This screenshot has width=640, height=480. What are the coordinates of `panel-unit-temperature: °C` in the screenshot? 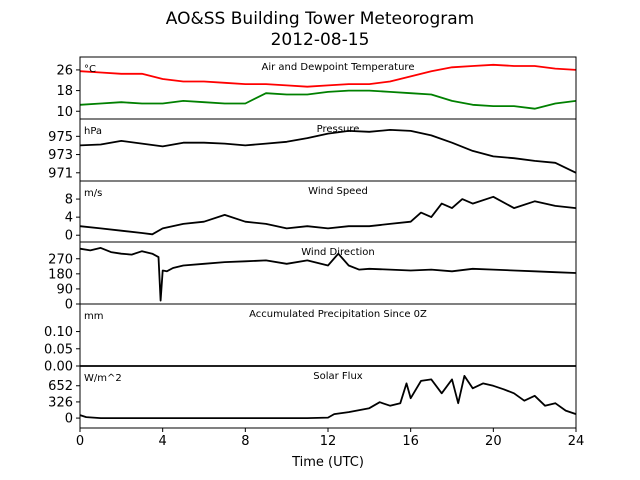 It's located at (90, 69).